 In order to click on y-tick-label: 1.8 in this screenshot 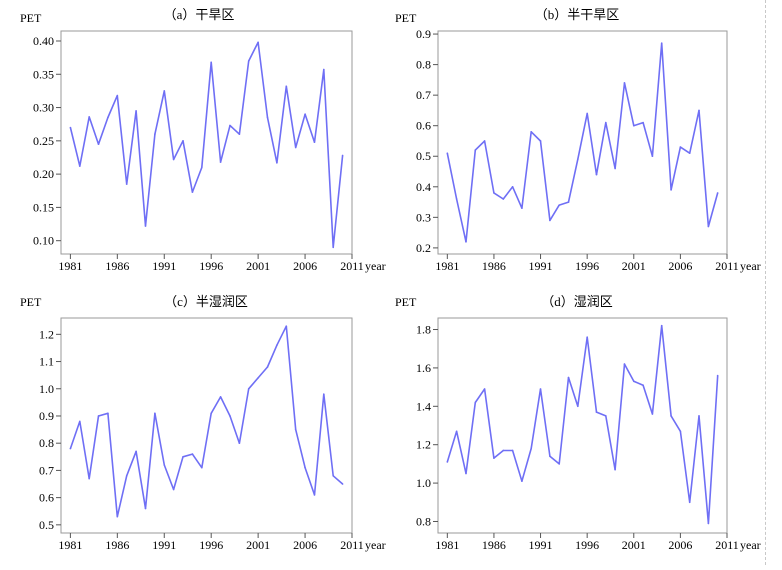, I will do `click(423, 330)`.